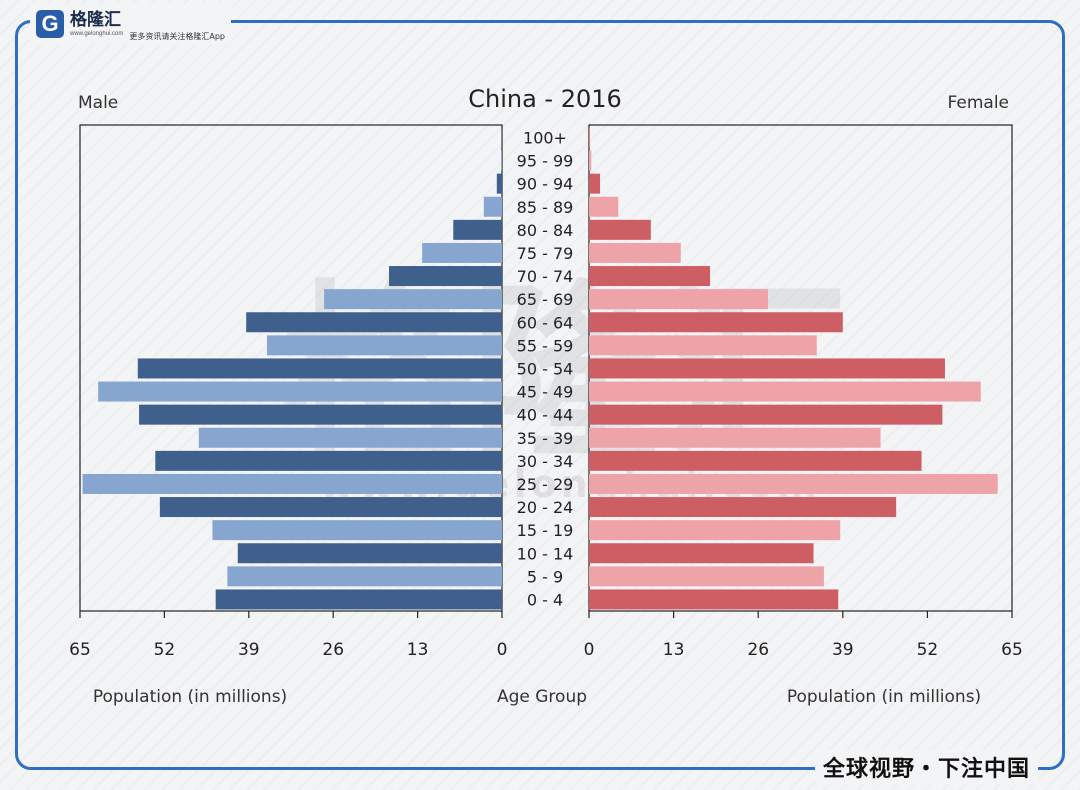 The width and height of the screenshot is (1080, 790). What do you see at coordinates (545, 230) in the screenshot?
I see `age-label-80-84: 80 - 84` at bounding box center [545, 230].